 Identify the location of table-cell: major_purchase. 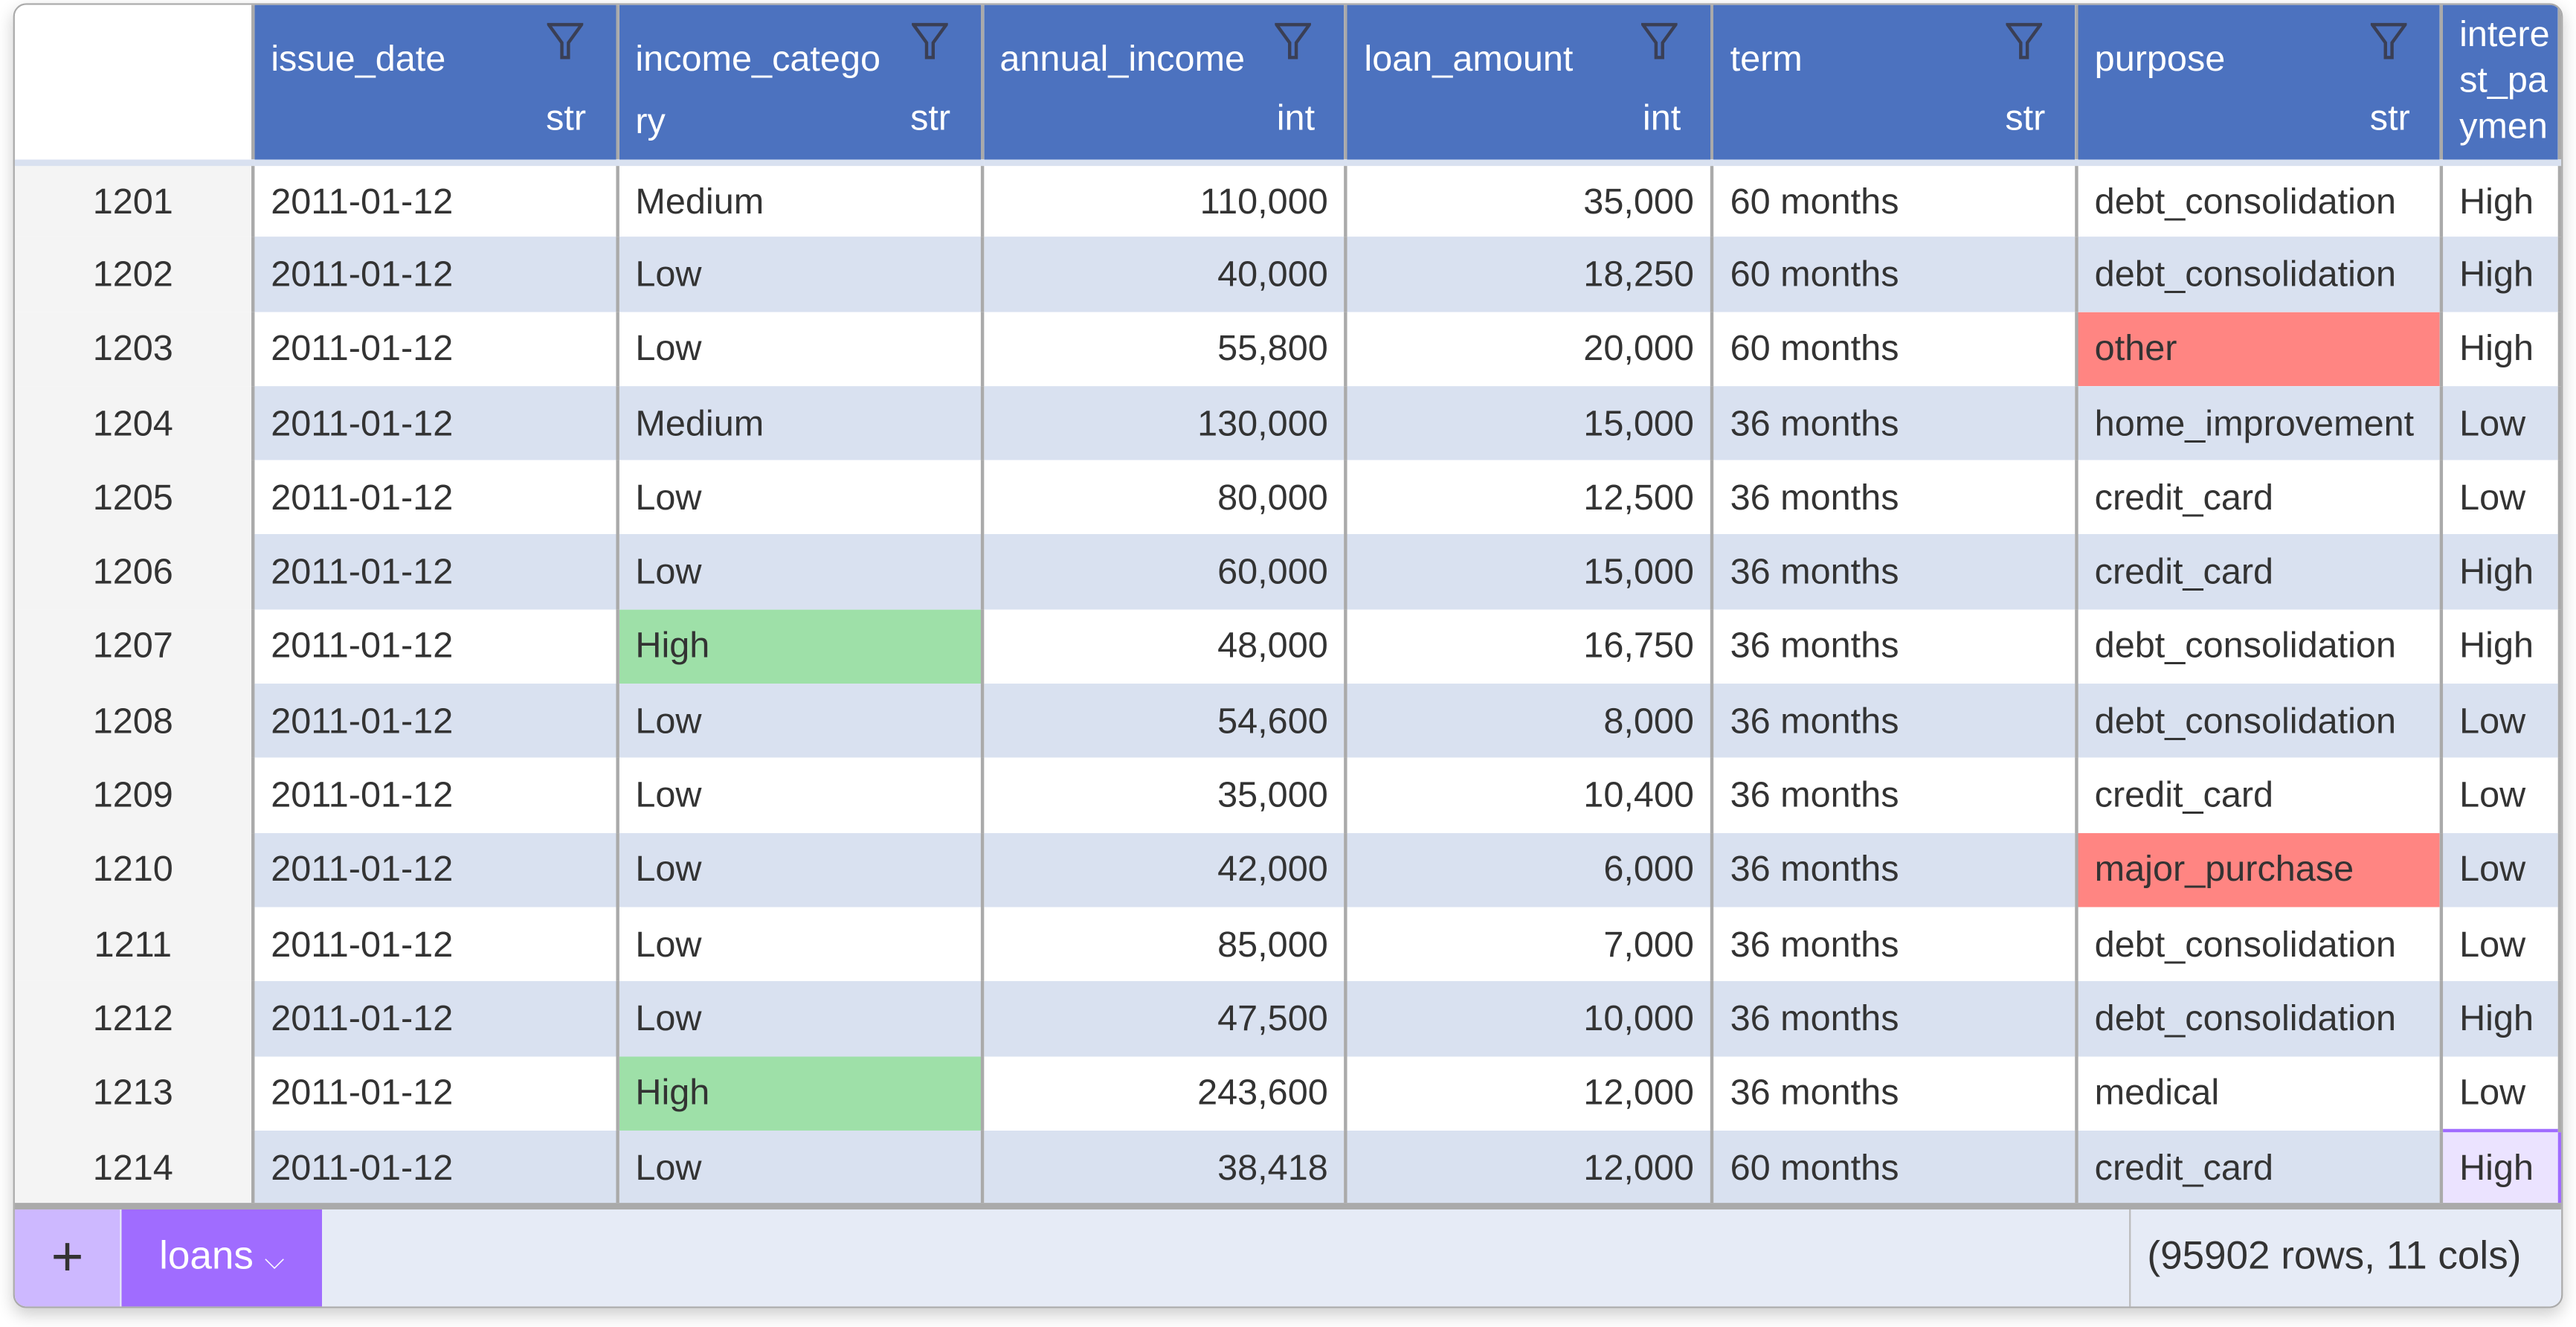
(2259, 869).